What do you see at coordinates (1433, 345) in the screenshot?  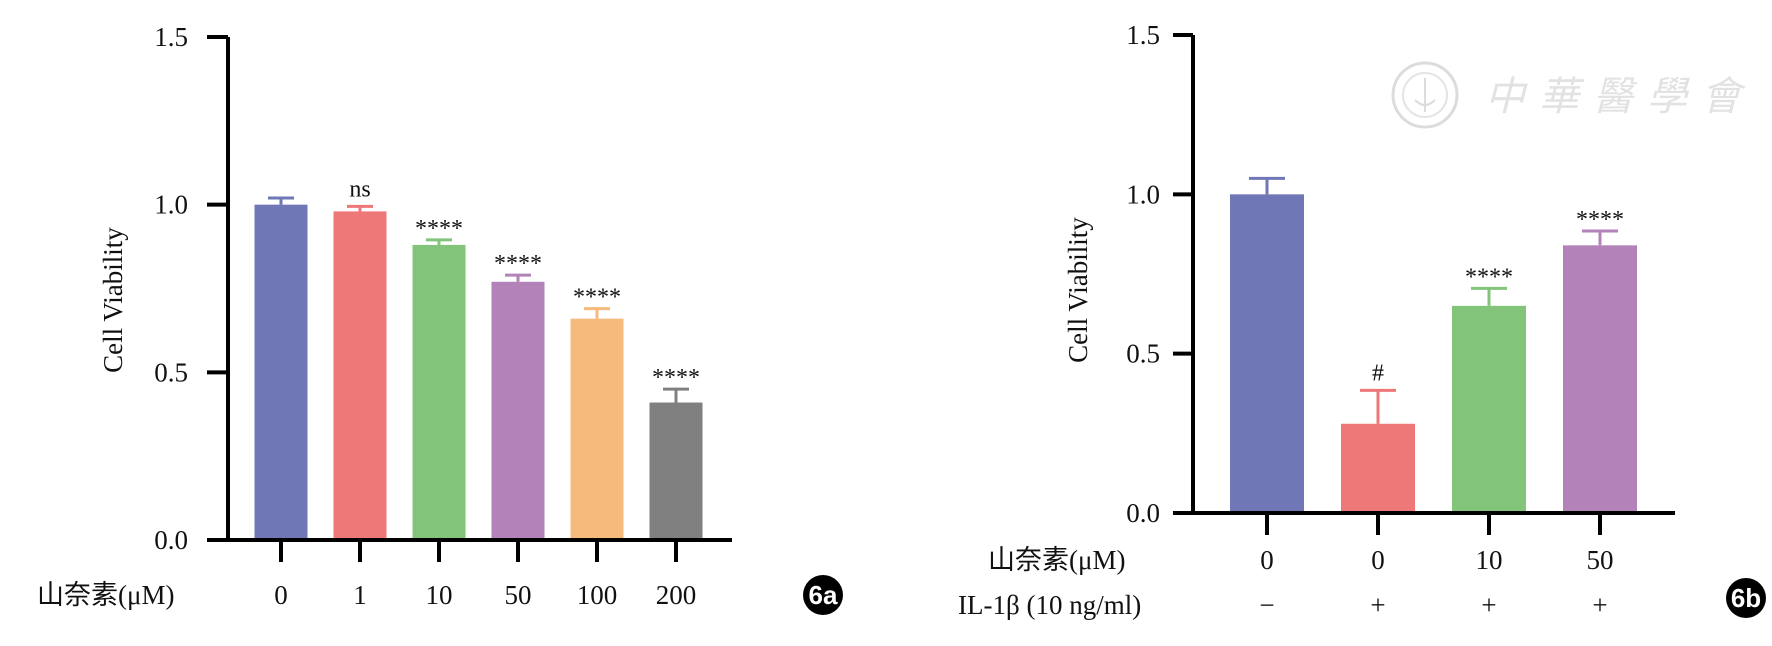 I see `bars-6b` at bounding box center [1433, 345].